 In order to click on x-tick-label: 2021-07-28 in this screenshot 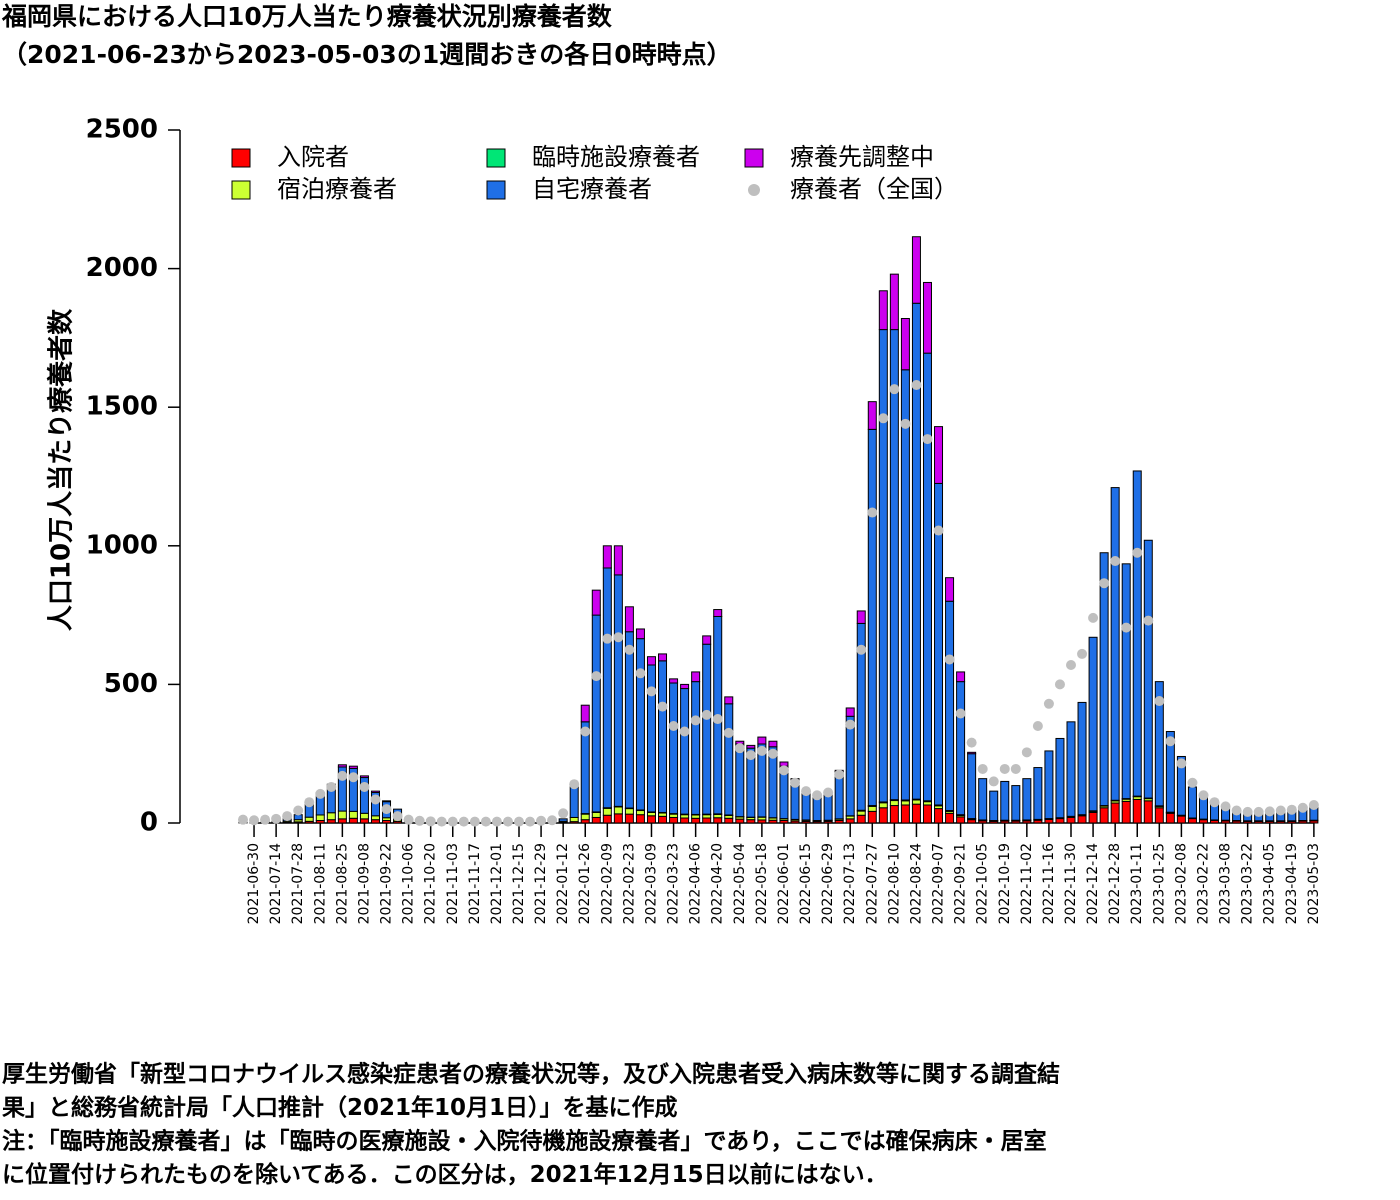, I will do `click(298, 883)`.